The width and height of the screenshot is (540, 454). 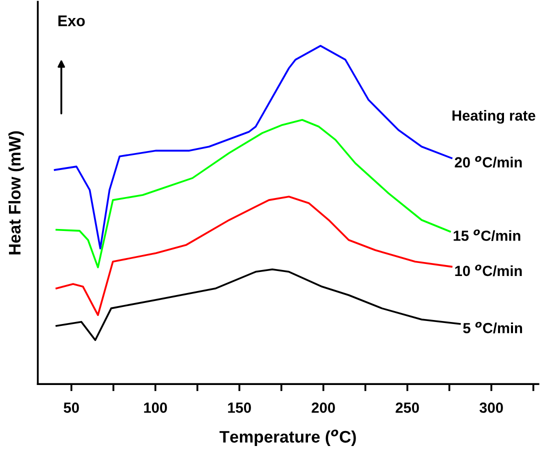 What do you see at coordinates (491, 407) in the screenshot?
I see `x-tick-label: 300` at bounding box center [491, 407].